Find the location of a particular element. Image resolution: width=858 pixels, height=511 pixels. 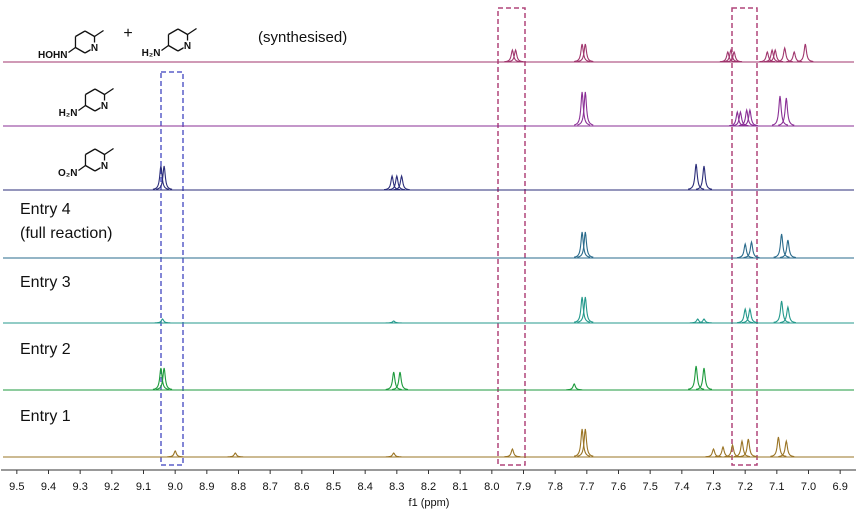

x-tick-label: 7.2 is located at coordinates (745, 487).